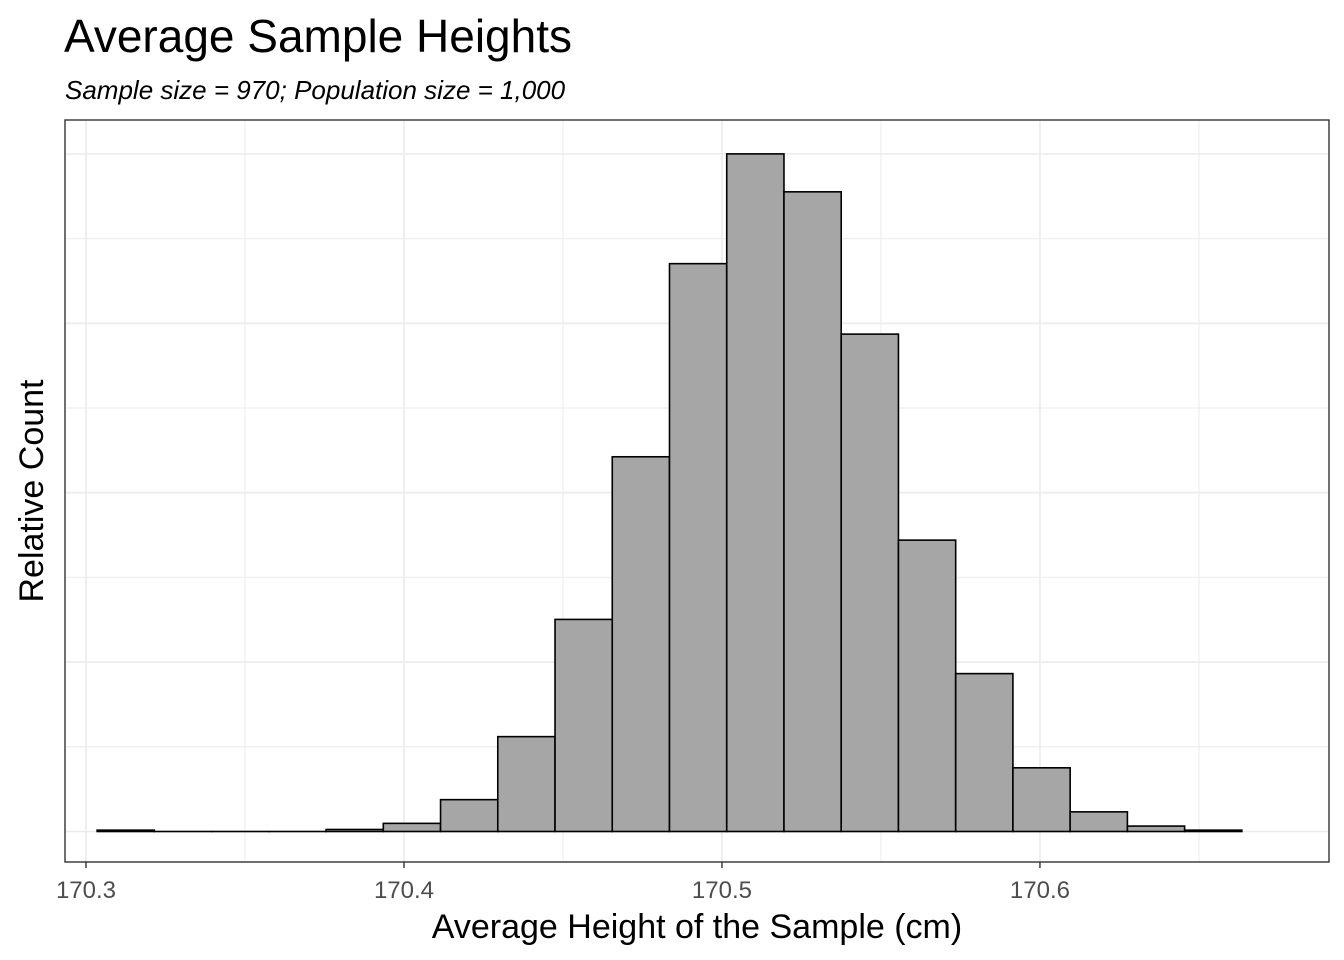 This screenshot has height=960, width=1344. Describe the element at coordinates (1040, 890) in the screenshot. I see `x-tick-label: 170.6` at that location.